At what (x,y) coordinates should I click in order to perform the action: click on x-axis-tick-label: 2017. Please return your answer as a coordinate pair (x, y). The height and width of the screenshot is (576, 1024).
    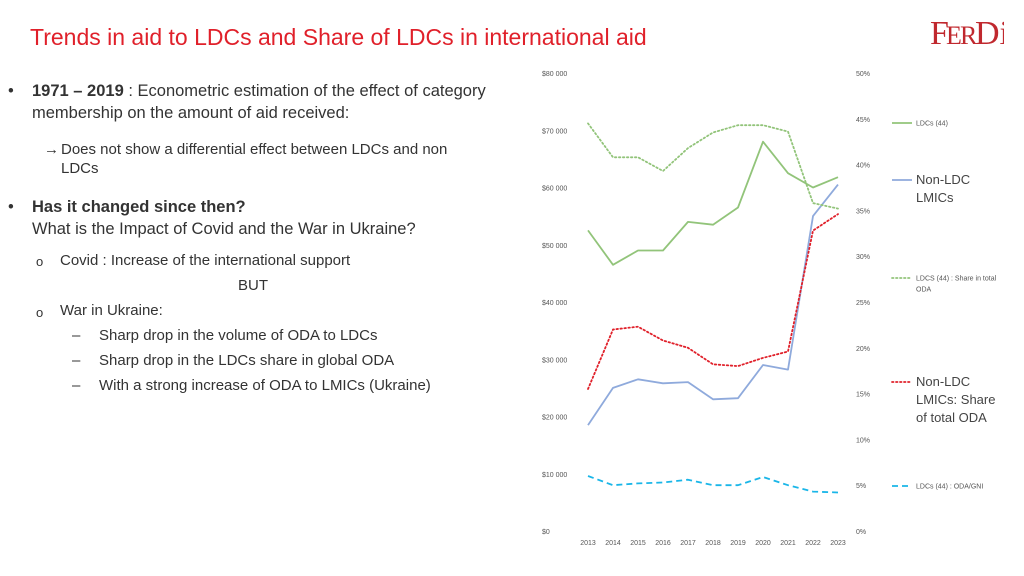
    Looking at the image, I should click on (688, 543).